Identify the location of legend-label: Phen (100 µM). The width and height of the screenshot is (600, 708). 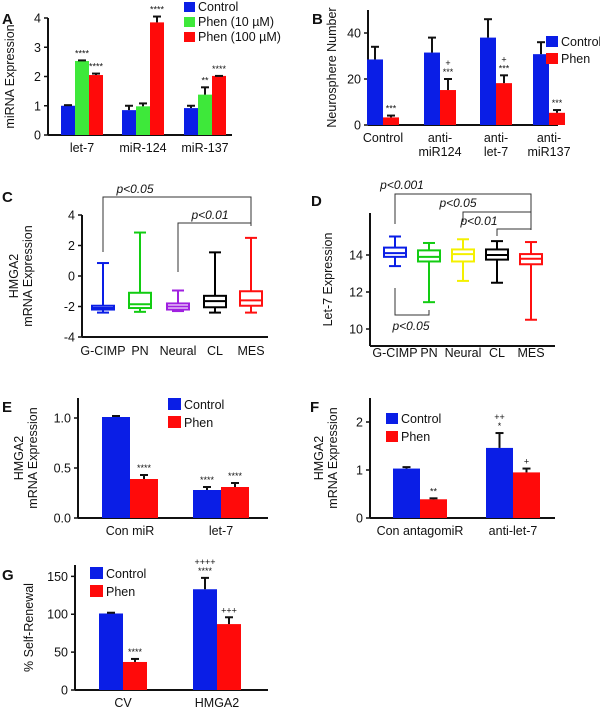
(239, 37).